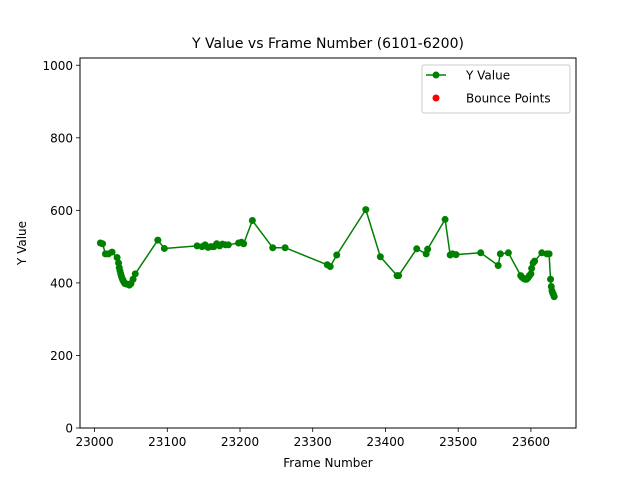 This screenshot has height=480, width=640. Describe the element at coordinates (167, 442) in the screenshot. I see `x-tick-label: 23100` at that location.